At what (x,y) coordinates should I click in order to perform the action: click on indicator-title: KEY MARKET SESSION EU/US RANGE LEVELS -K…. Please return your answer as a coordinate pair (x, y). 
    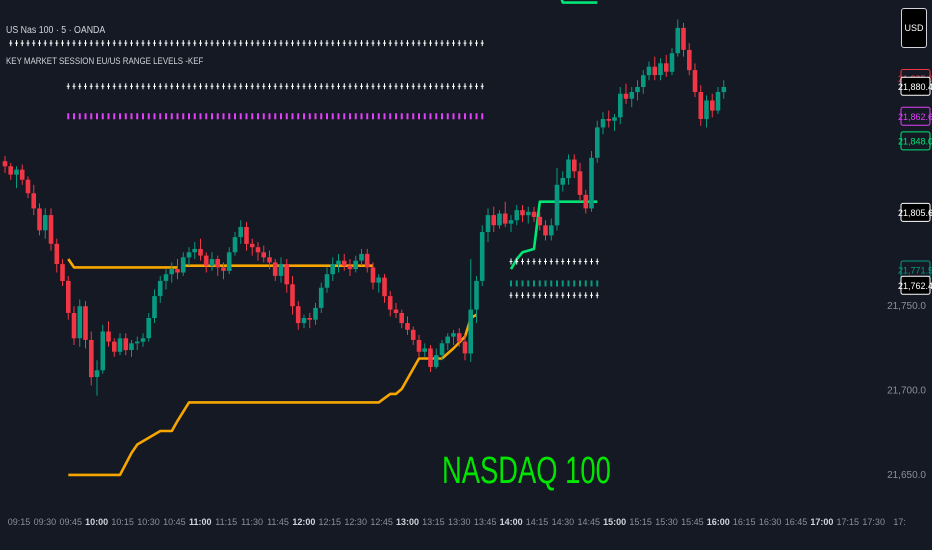
    Looking at the image, I should click on (105, 61).